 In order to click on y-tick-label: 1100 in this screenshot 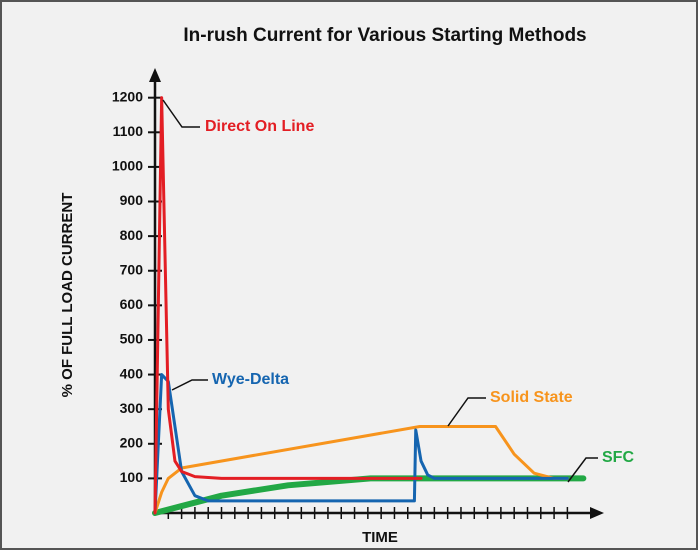, I will do `click(128, 131)`.